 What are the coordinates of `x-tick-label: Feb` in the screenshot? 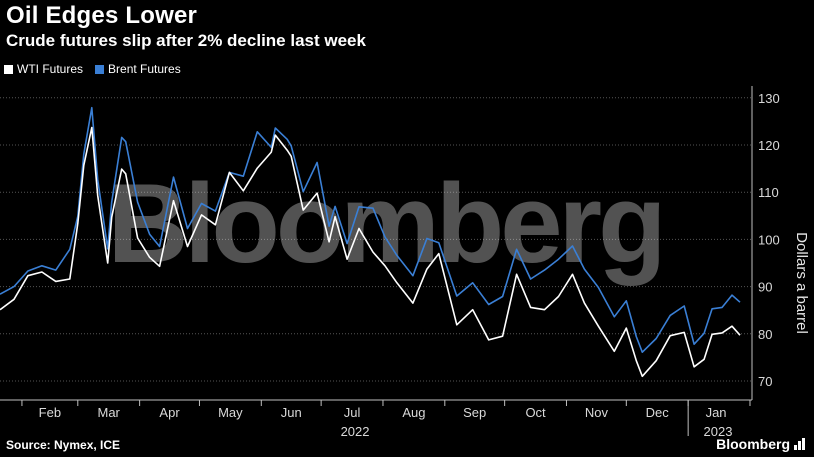 It's located at (50, 412).